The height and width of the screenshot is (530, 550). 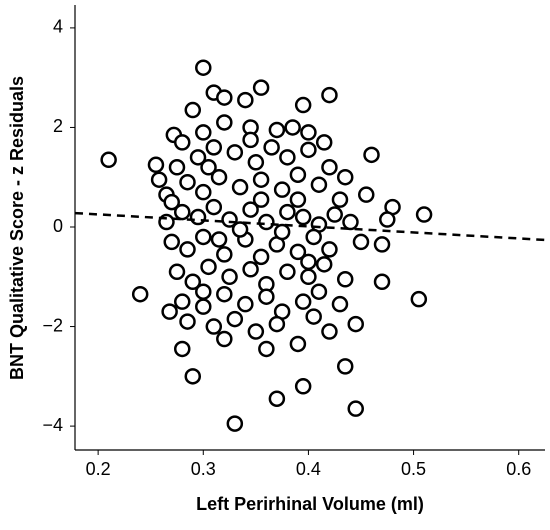 What do you see at coordinates (98, 469) in the screenshot?
I see `x-tick-label: 0.2` at bounding box center [98, 469].